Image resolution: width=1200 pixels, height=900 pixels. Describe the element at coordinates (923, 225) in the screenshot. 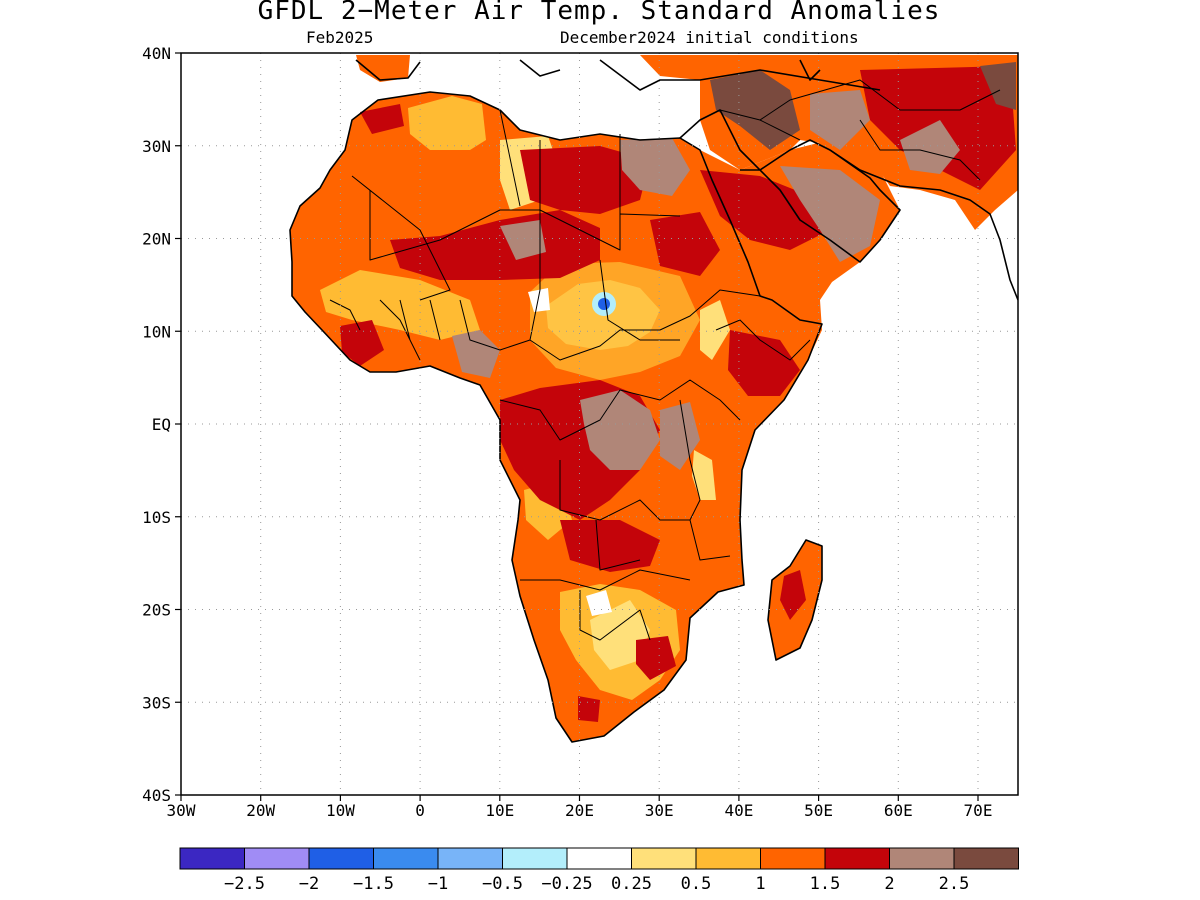

I see `persian-gulf-coastline` at that location.